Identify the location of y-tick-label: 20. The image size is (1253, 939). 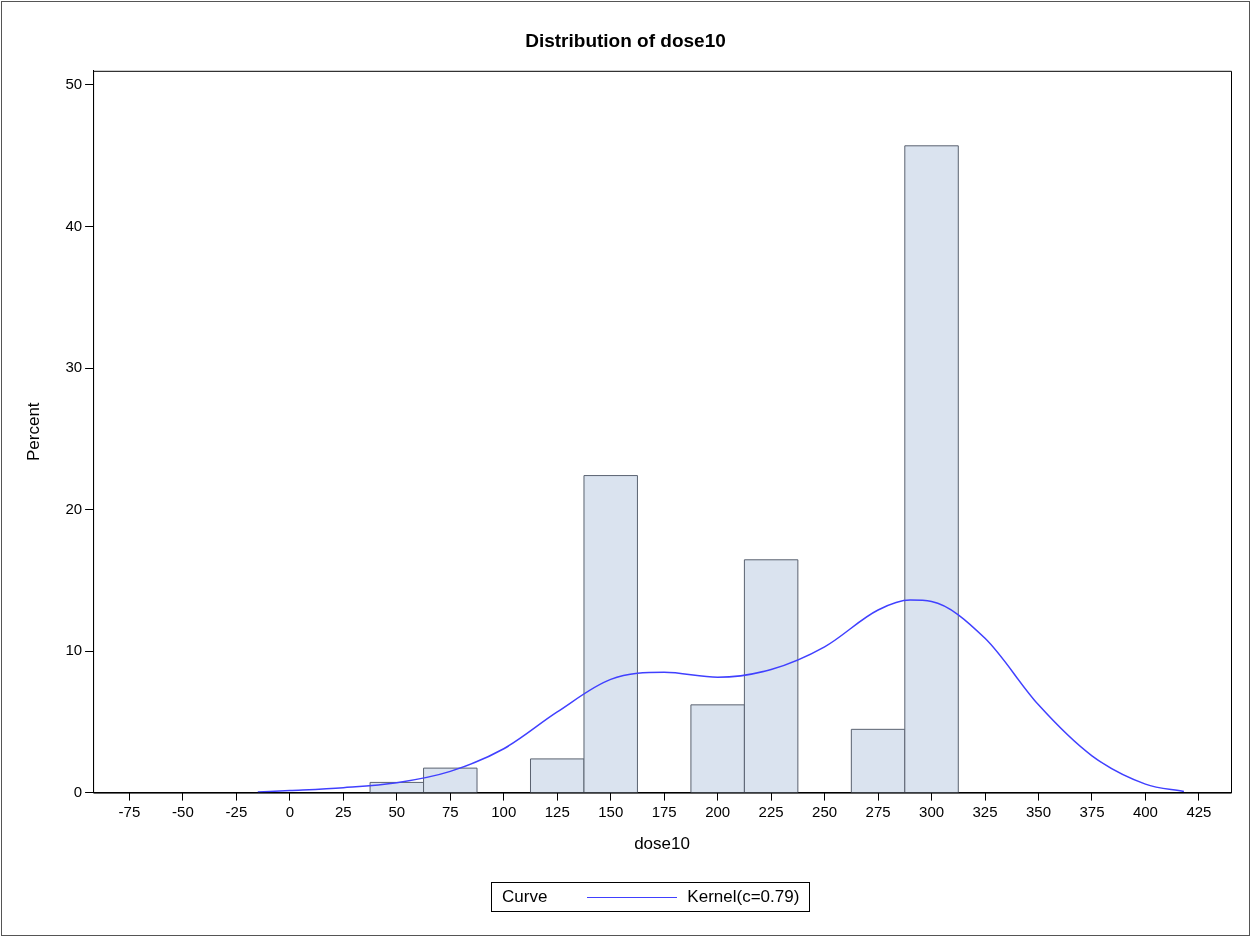
(74, 508).